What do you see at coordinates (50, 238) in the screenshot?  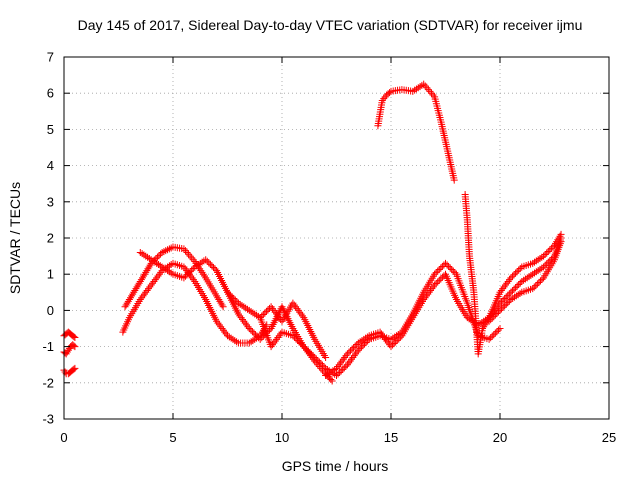 I see `y-tick-label: 2` at bounding box center [50, 238].